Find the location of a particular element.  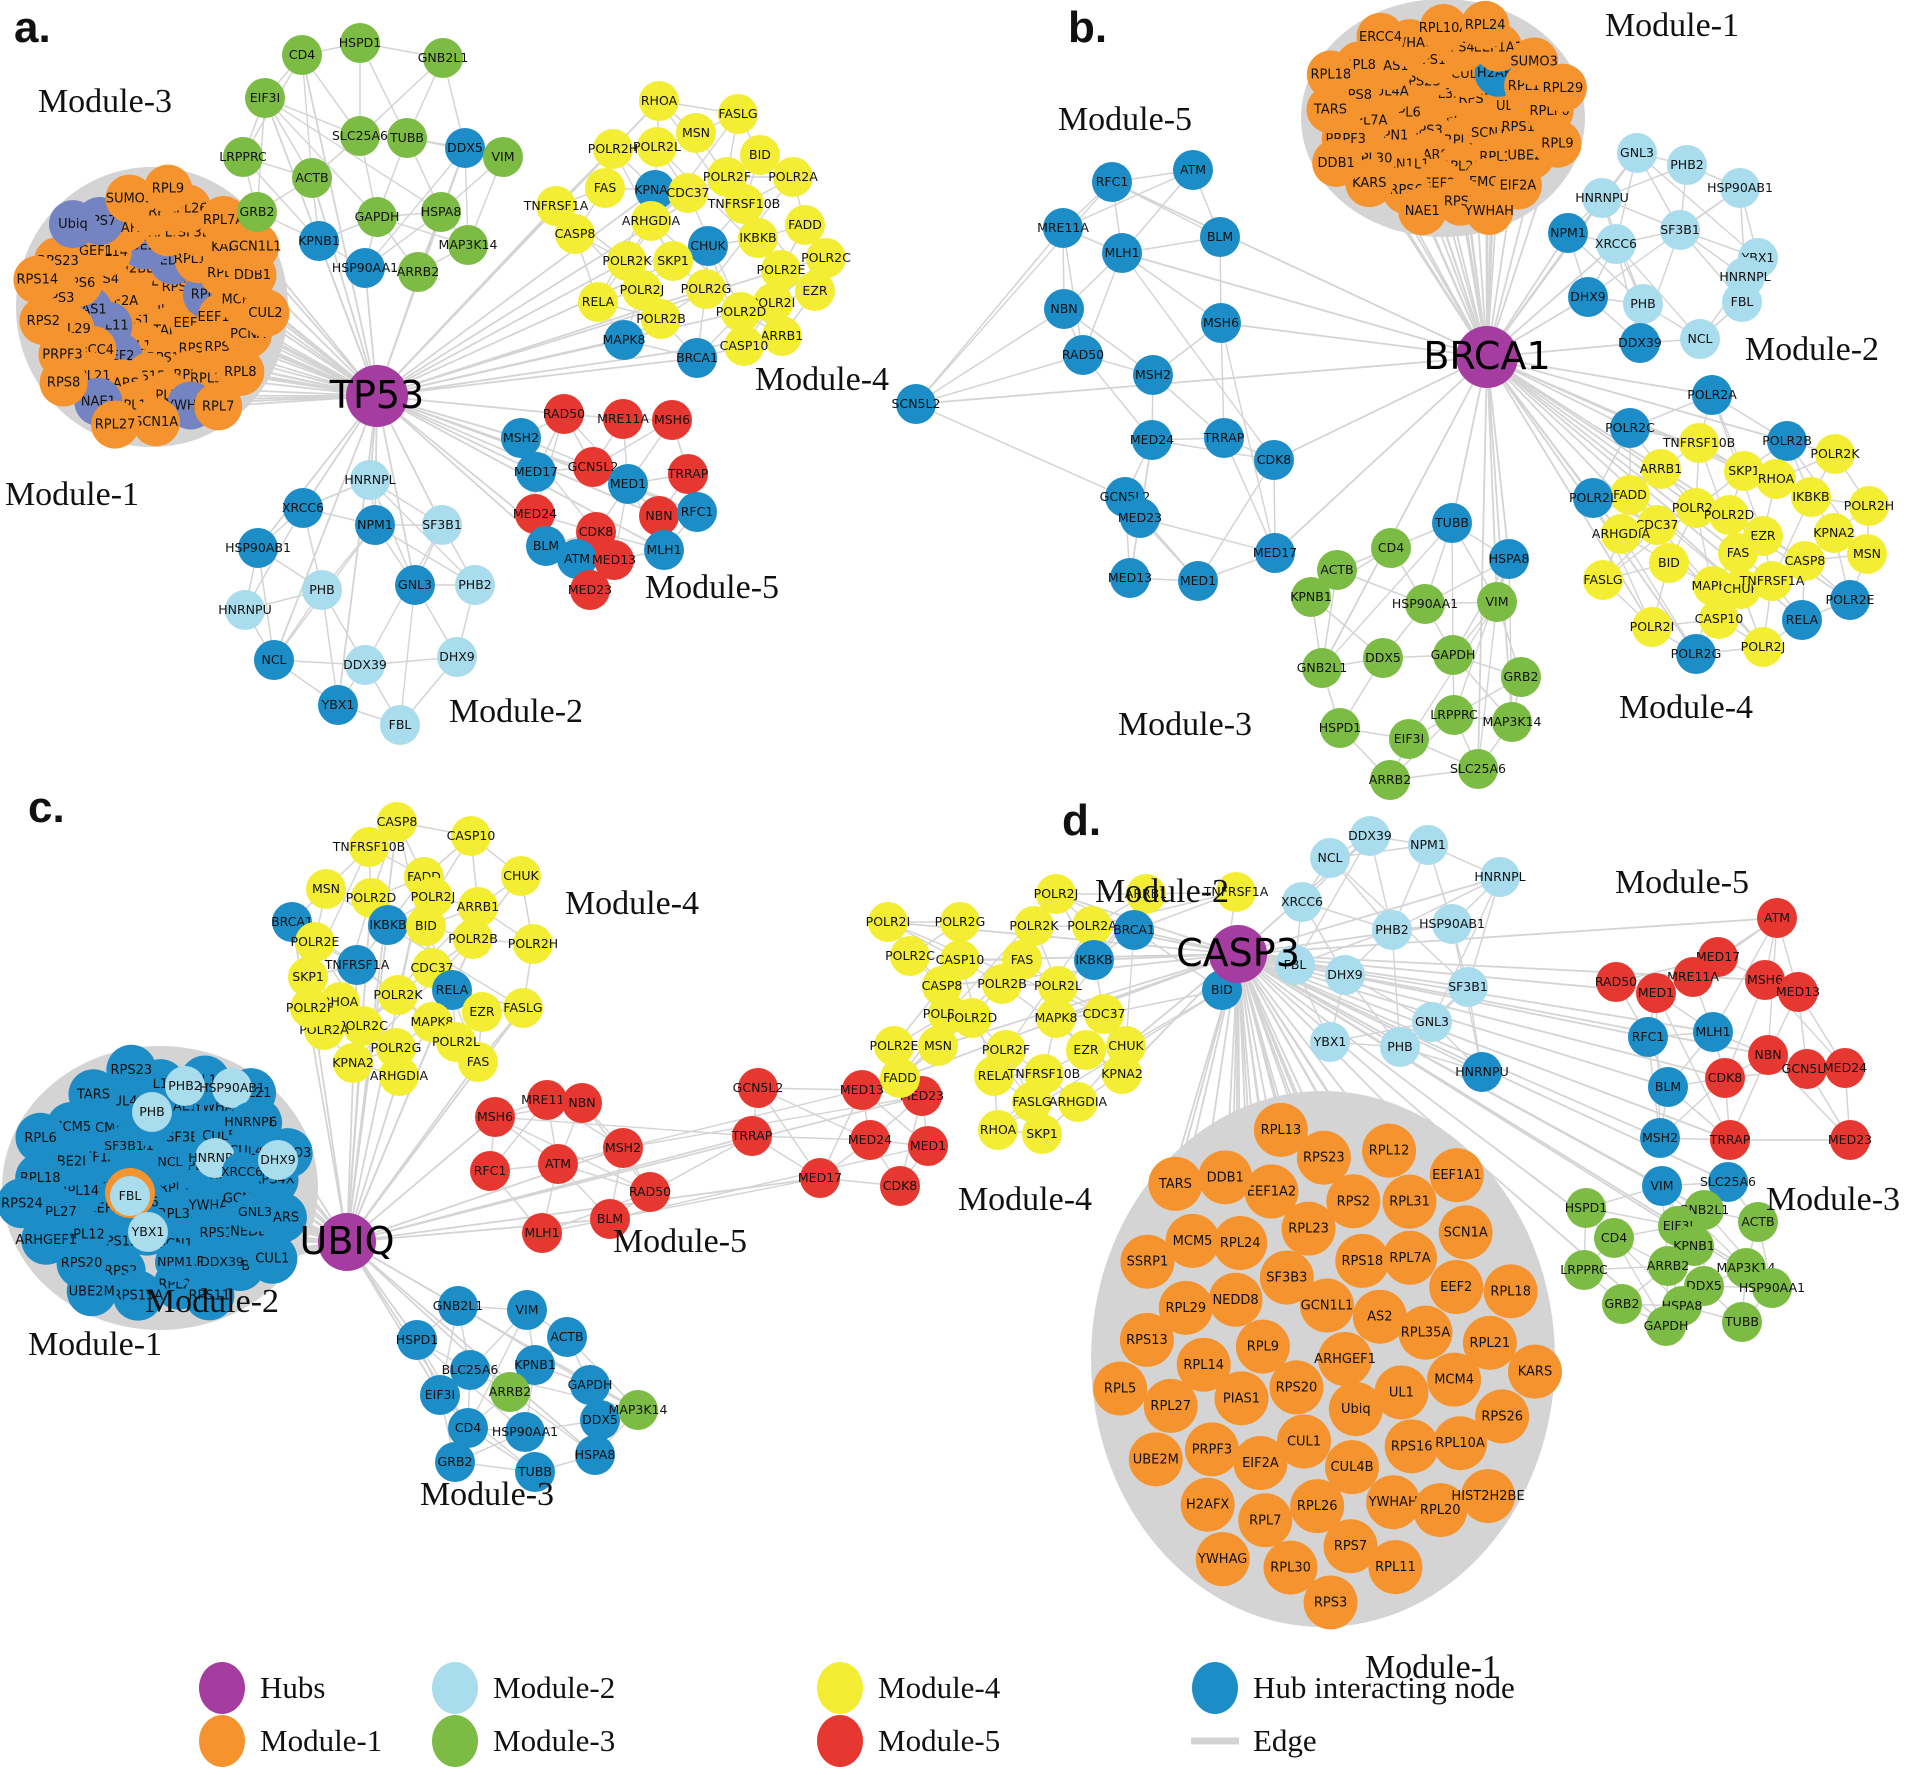

node-rhoa: RHOA is located at coordinates (998, 1130).